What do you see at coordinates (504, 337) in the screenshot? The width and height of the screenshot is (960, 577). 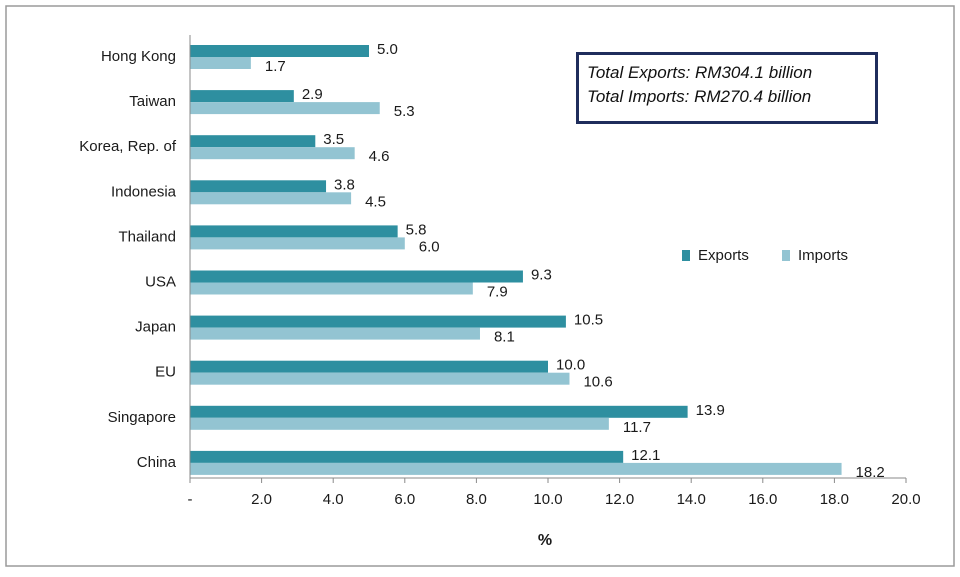 I see `data-label-imports: 8.1` at bounding box center [504, 337].